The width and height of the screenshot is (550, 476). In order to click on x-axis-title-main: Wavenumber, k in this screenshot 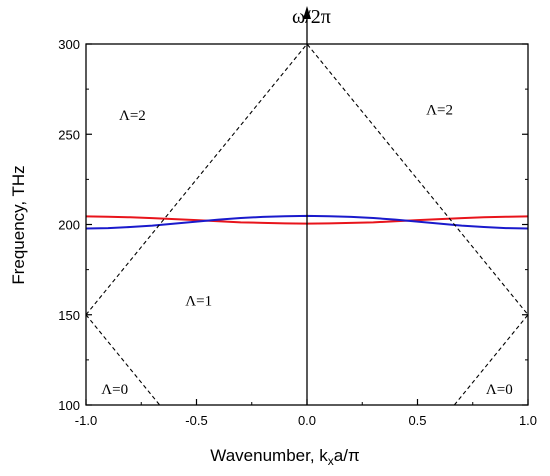, I will do `click(269, 455)`.